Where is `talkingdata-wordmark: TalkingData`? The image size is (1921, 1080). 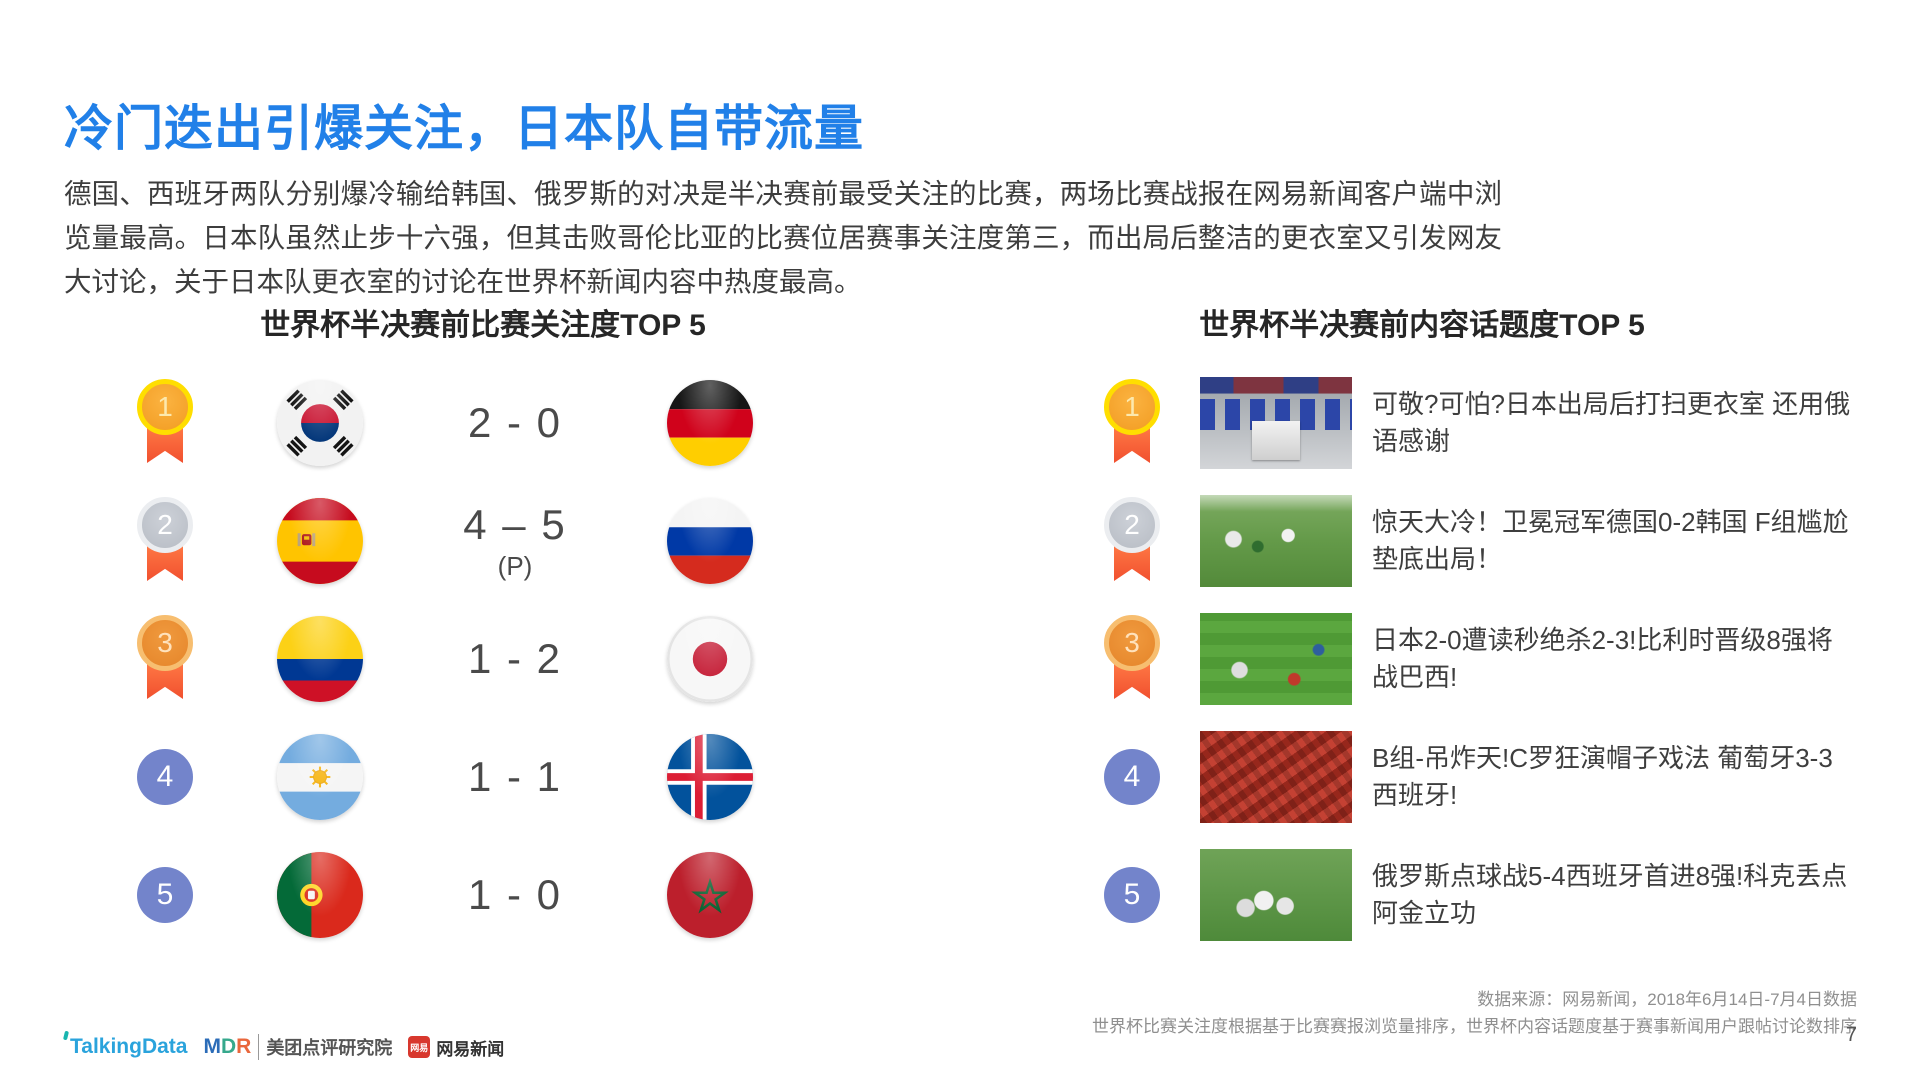
talkingdata-wordmark: TalkingData is located at coordinates (129, 1046).